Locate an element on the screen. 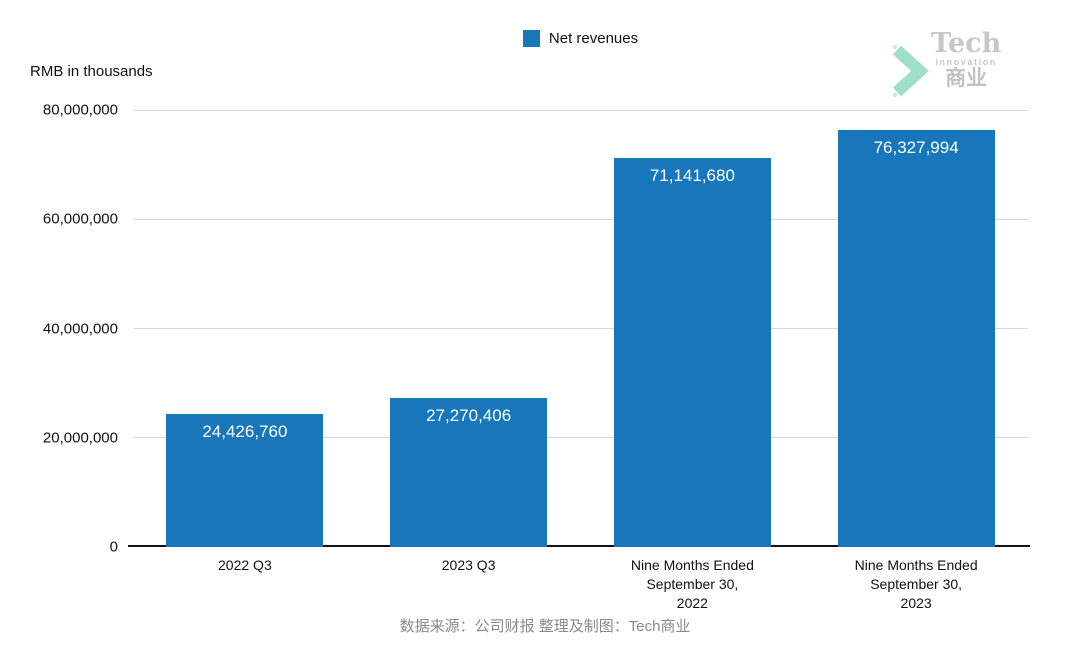 This screenshot has height=660, width=1080. x-axis-line is located at coordinates (579, 546).